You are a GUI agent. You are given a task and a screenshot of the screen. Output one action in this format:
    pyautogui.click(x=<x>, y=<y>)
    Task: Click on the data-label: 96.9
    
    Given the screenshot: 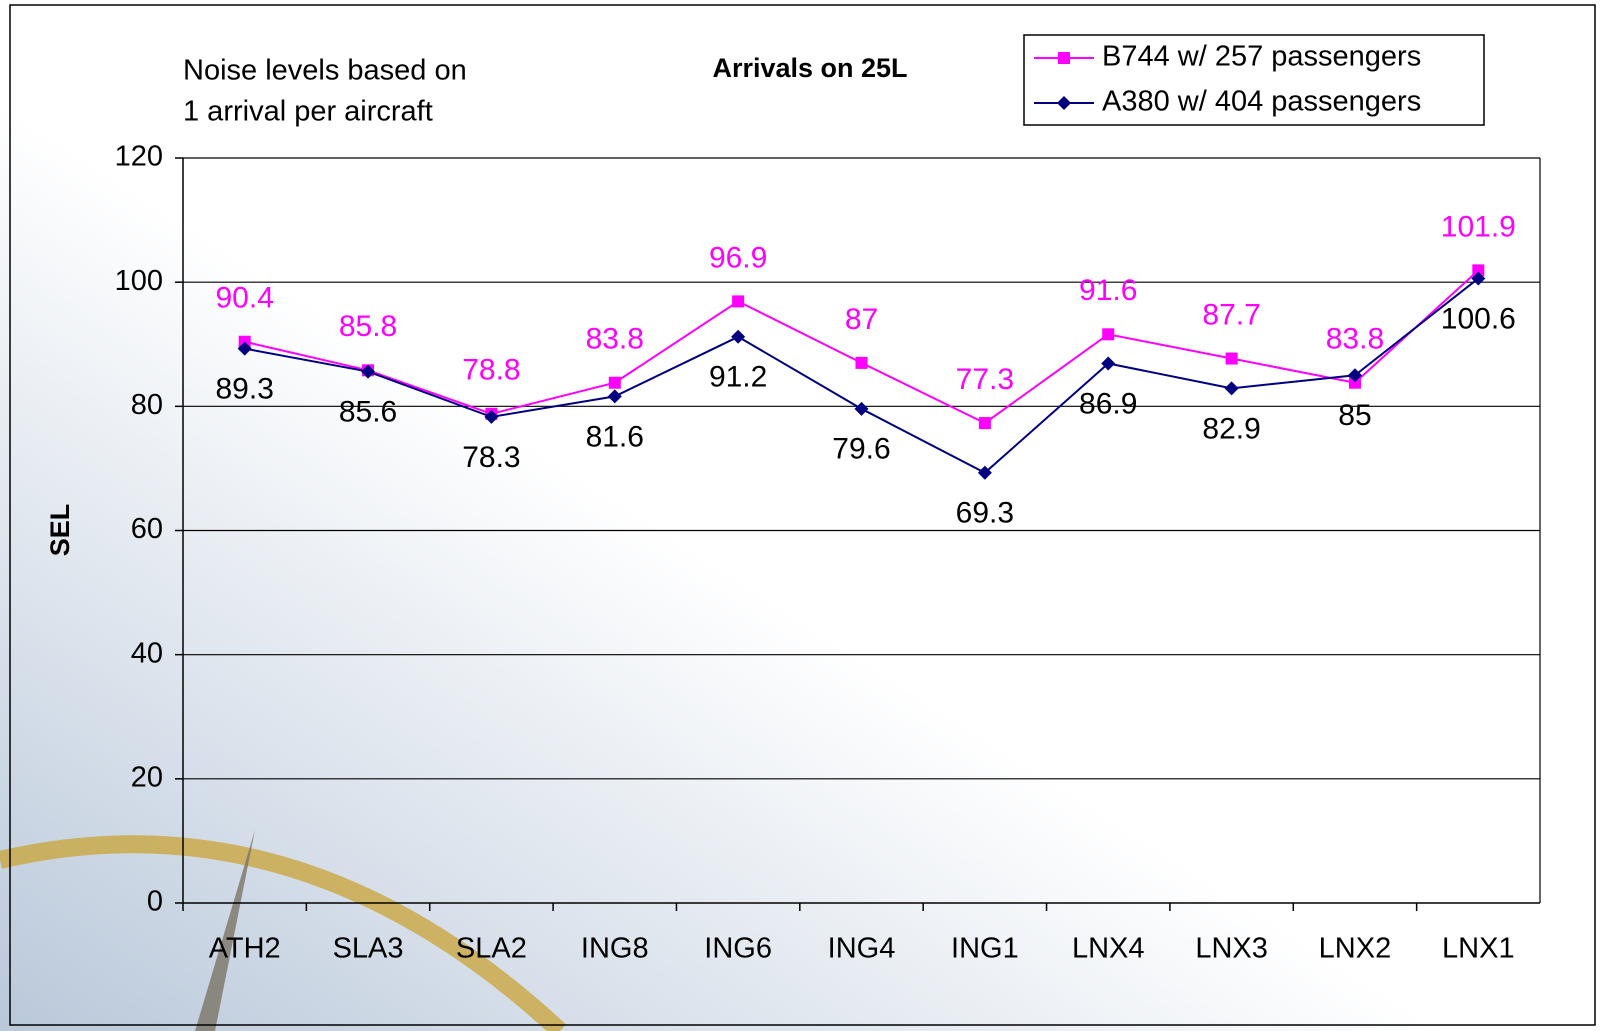 What is the action you would take?
    pyautogui.click(x=738, y=257)
    